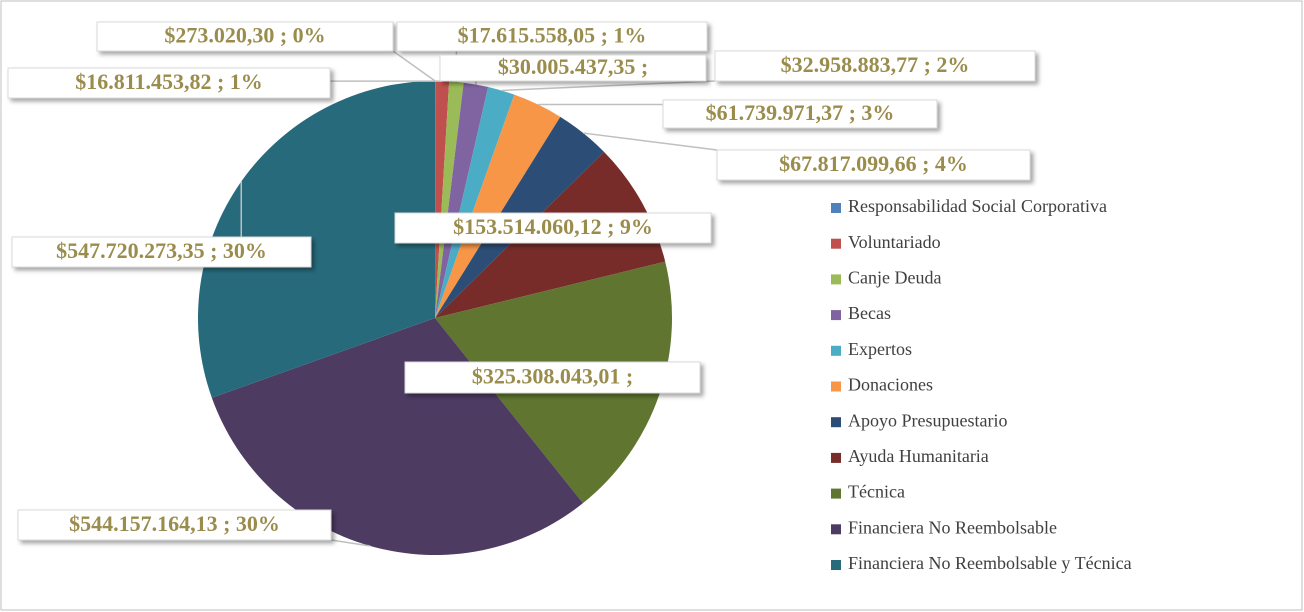 The width and height of the screenshot is (1304, 612). I want to click on data-label: $547.720.273,35 ; 30%, so click(161, 250).